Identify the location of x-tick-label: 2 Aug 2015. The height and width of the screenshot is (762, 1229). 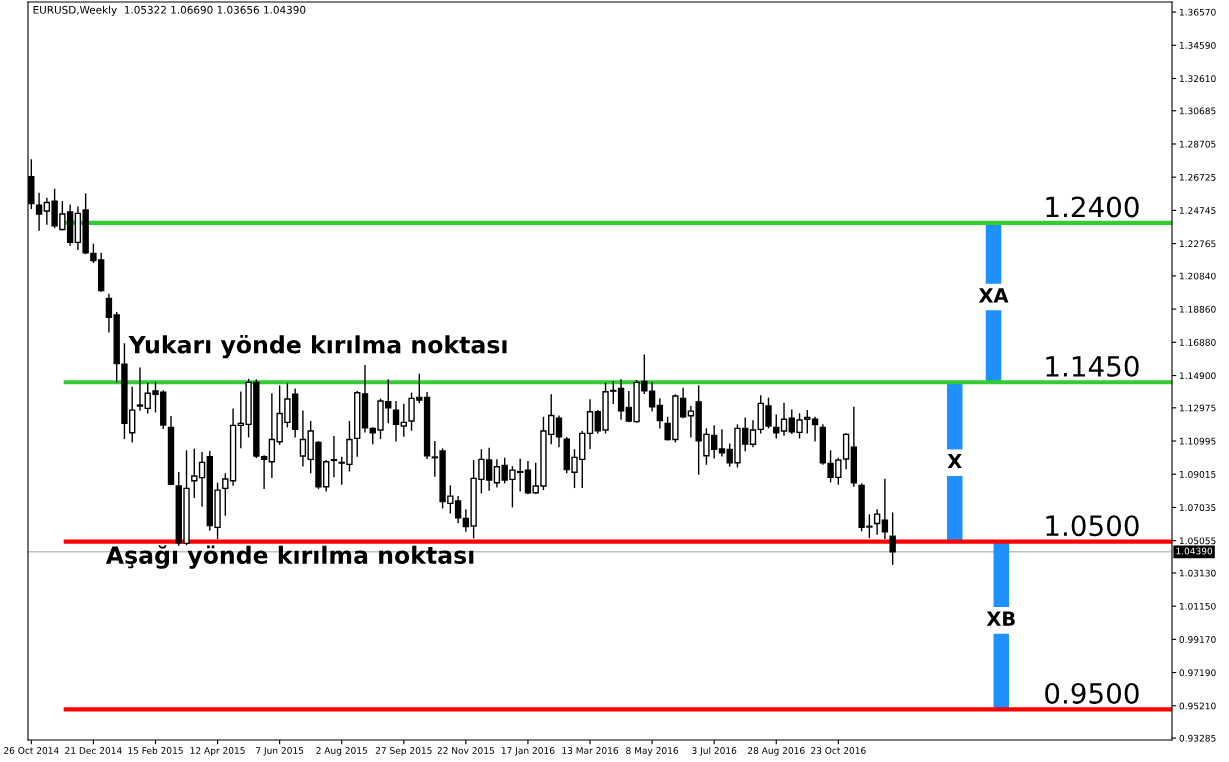
(341, 751).